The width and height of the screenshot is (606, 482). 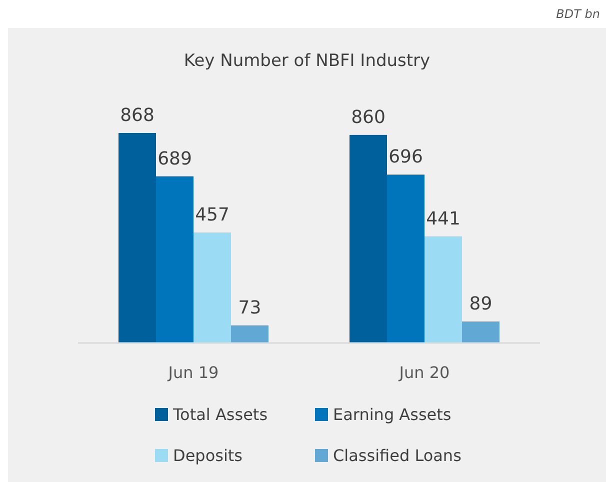 I want to click on x-tick-label: Jun 19, so click(x=193, y=372).